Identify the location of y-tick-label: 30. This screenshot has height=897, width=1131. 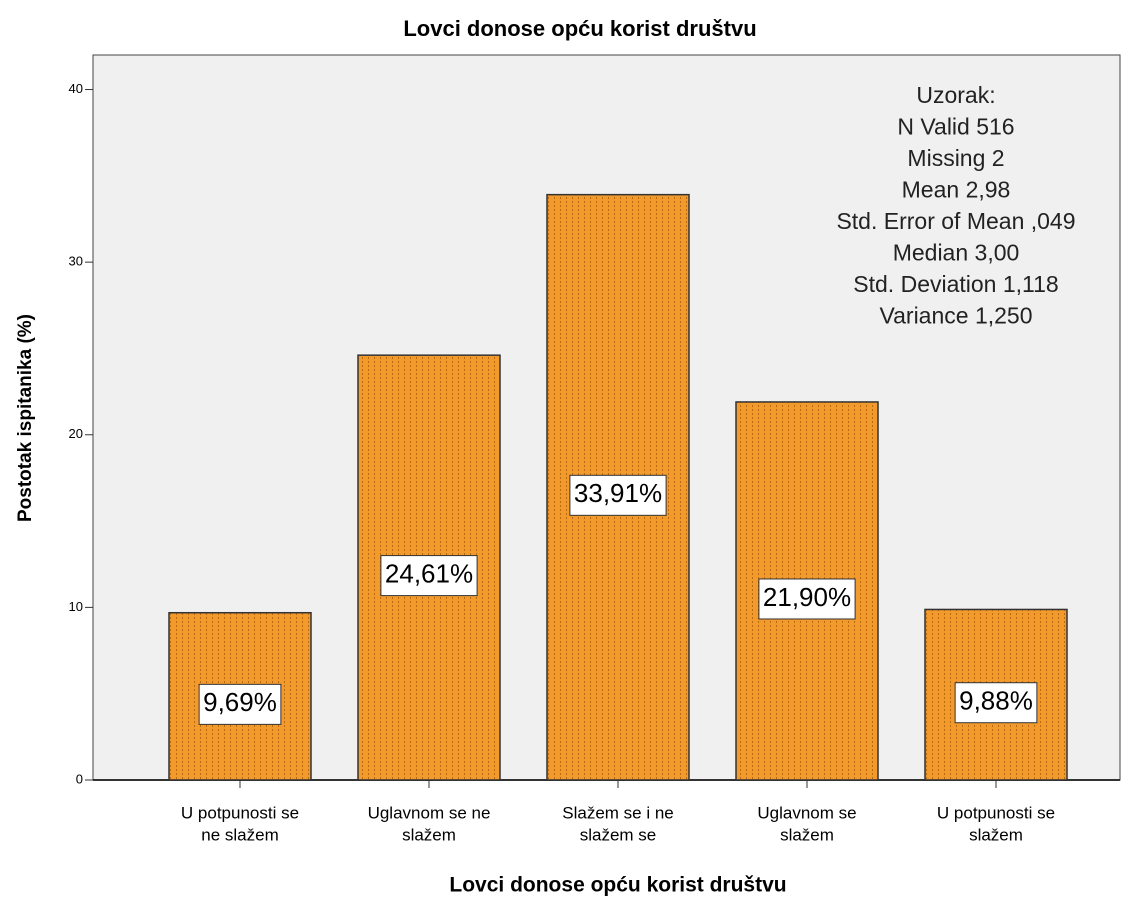
(76, 261).